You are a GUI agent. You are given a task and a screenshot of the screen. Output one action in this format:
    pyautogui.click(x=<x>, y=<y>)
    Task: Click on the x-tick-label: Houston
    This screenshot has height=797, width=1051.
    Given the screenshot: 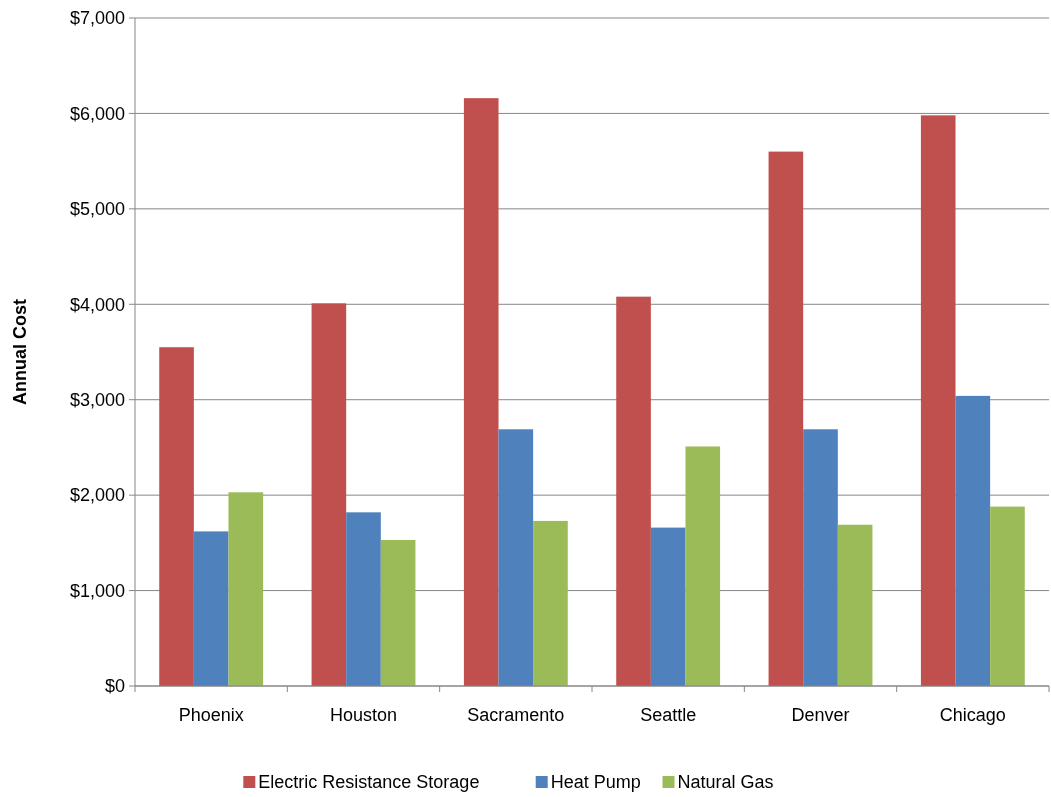 What is the action you would take?
    pyautogui.click(x=363, y=715)
    